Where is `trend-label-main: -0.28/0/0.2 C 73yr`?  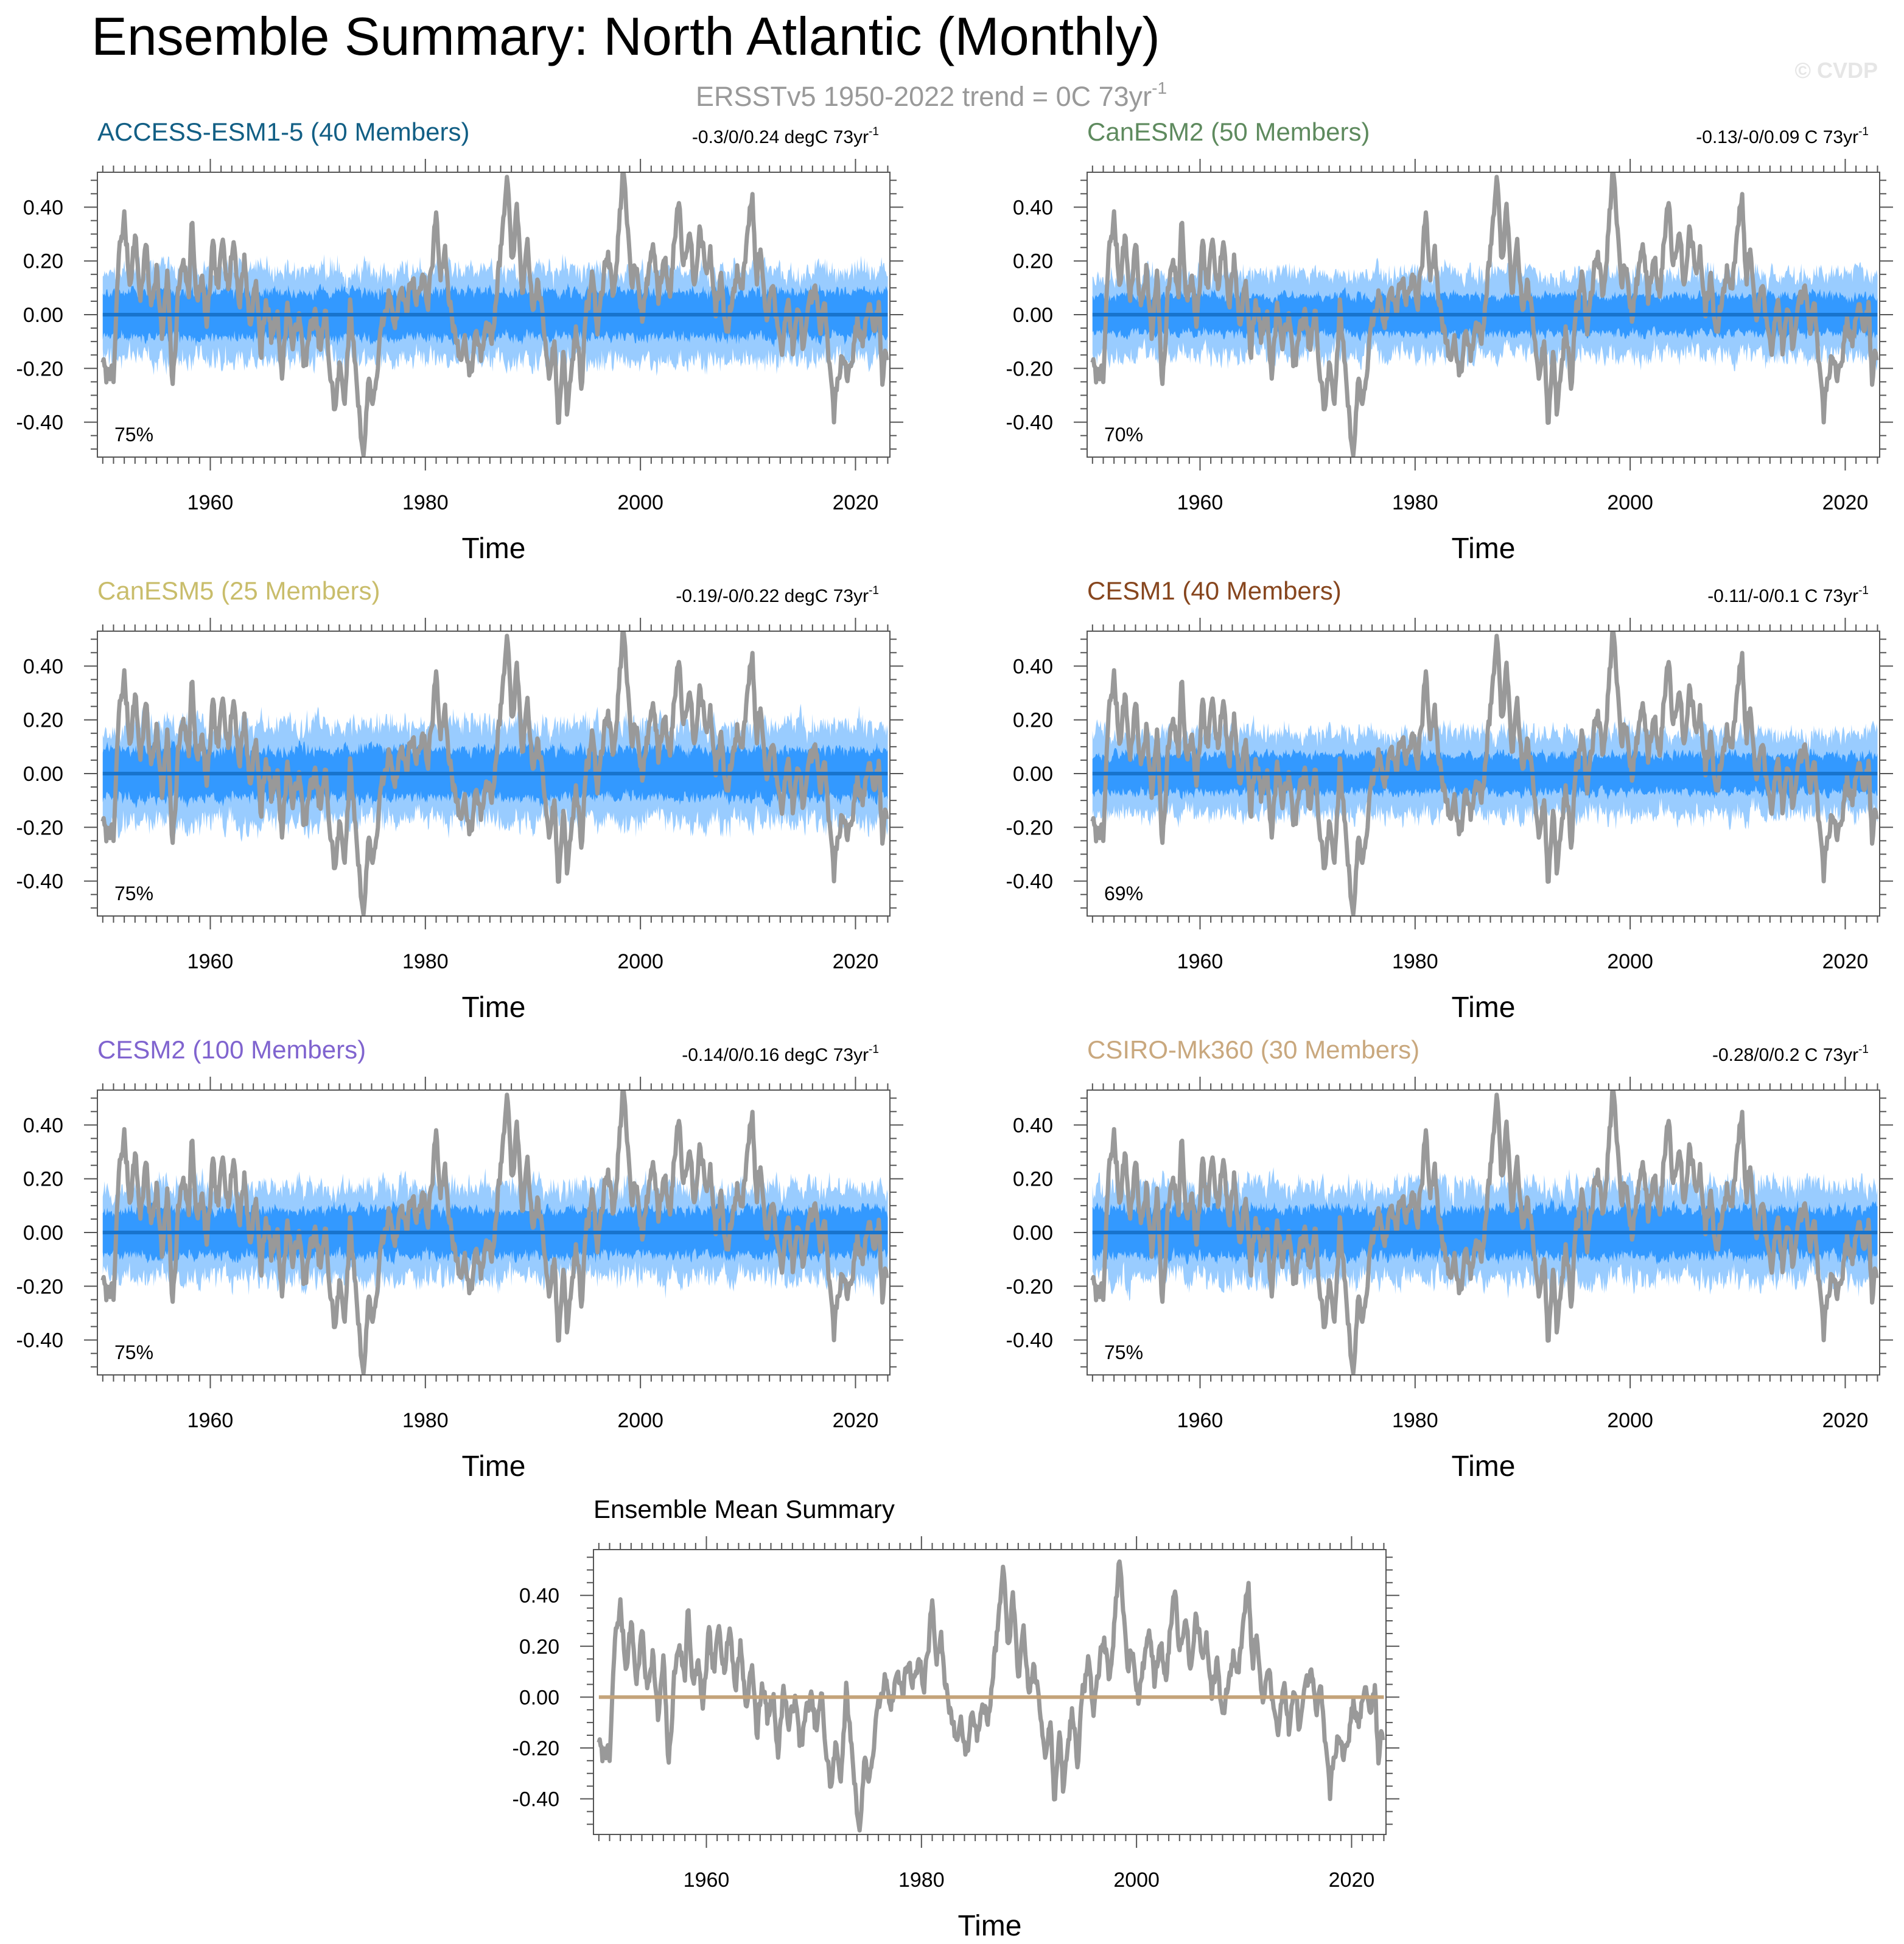 trend-label-main: -0.28/0/0.2 C 73yr is located at coordinates (1785, 1055).